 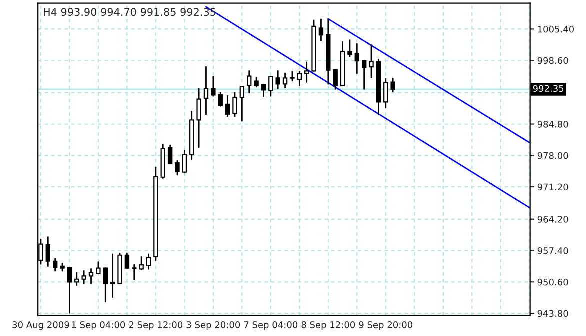 What do you see at coordinates (556, 29) in the screenshot?
I see `y-tick-label: 1005.40` at bounding box center [556, 29].